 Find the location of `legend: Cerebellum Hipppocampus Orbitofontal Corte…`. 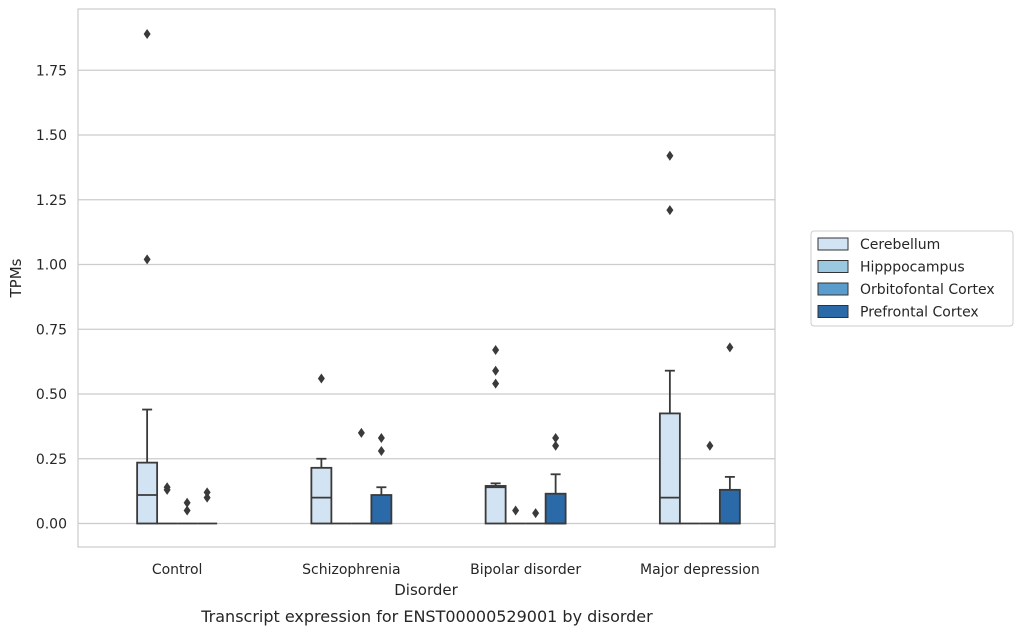

legend: Cerebellum Hipppocampus Orbitofontal Corte… is located at coordinates (912, 278).